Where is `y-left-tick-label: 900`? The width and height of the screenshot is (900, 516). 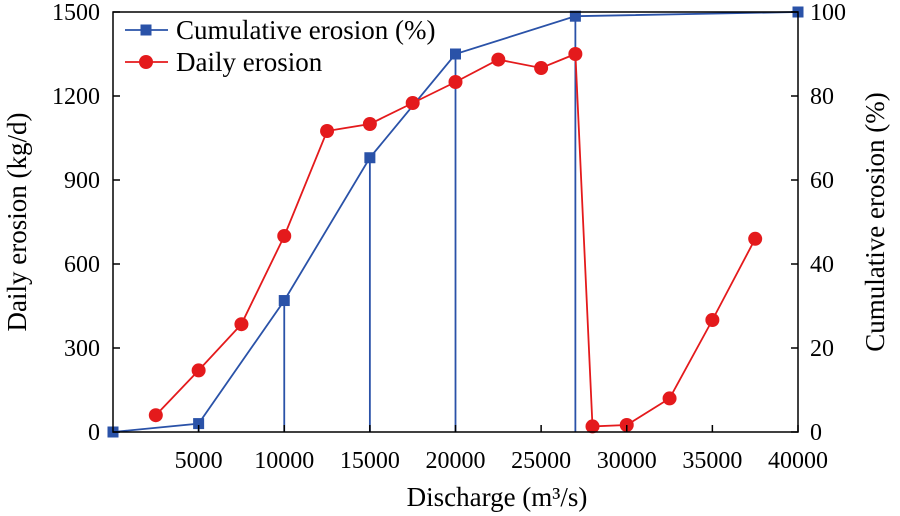 y-left-tick-label: 900 is located at coordinates (82, 181).